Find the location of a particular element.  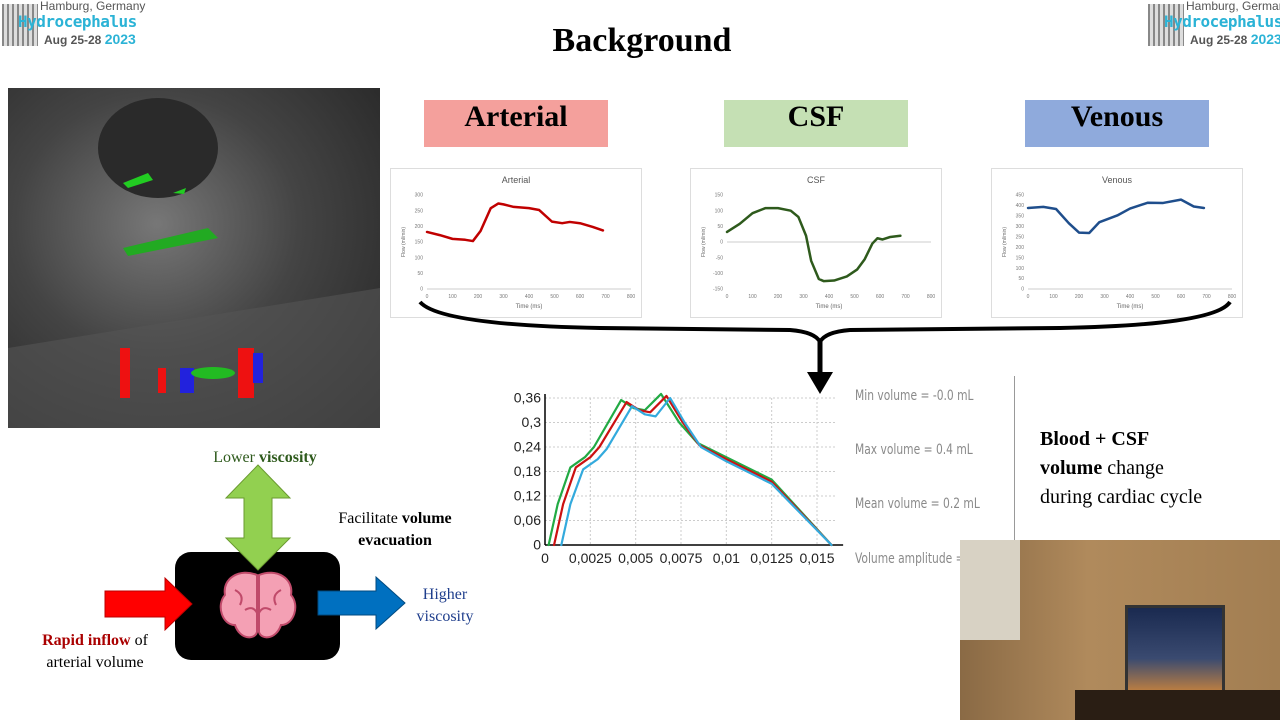

x-tick-label: 0,0025 is located at coordinates (590, 558).